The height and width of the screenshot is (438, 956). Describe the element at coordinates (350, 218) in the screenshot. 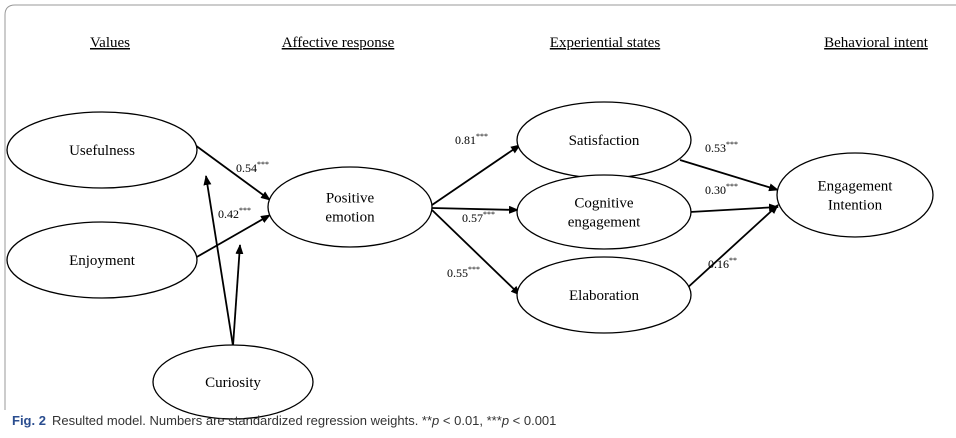

I see `node-label: emotion` at that location.